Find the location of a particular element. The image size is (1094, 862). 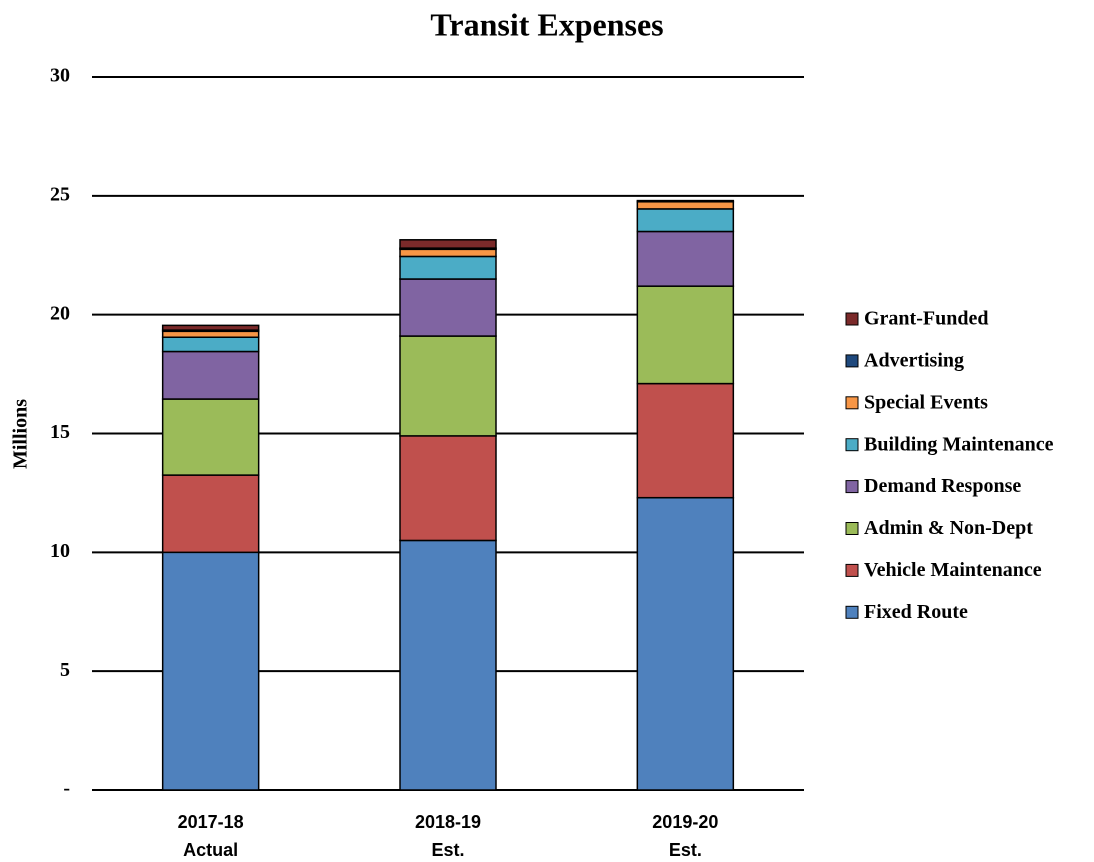

legend-label: Building Maintenance is located at coordinates (959, 444).